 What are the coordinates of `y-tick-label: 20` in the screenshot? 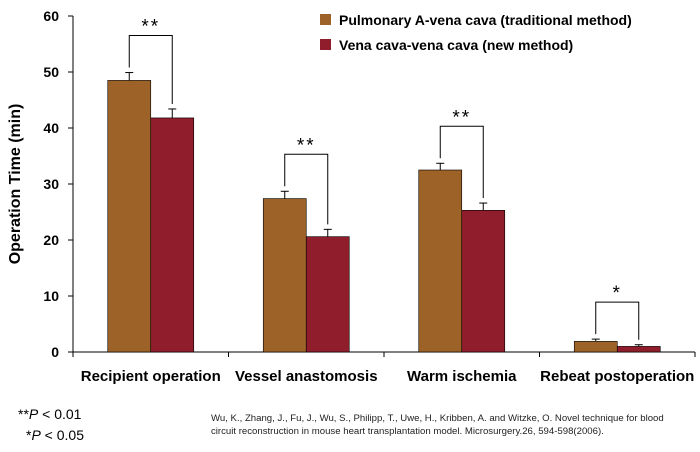 It's located at (51, 240).